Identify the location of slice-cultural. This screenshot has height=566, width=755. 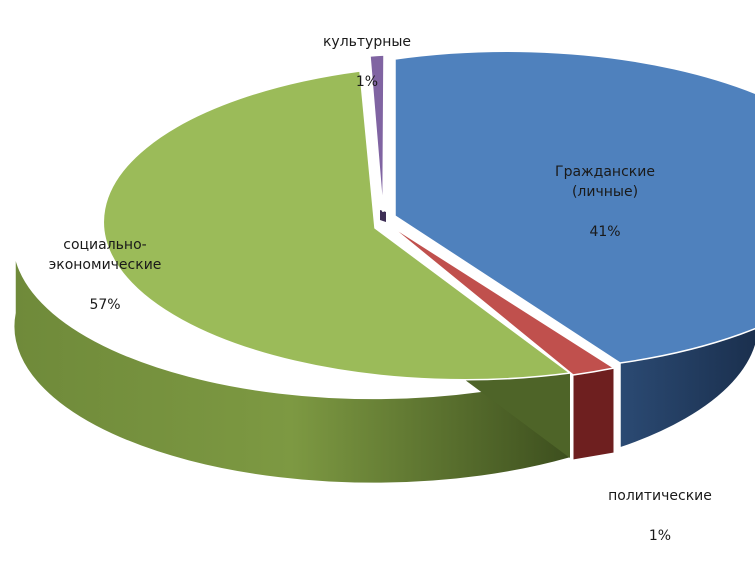
(377, 138).